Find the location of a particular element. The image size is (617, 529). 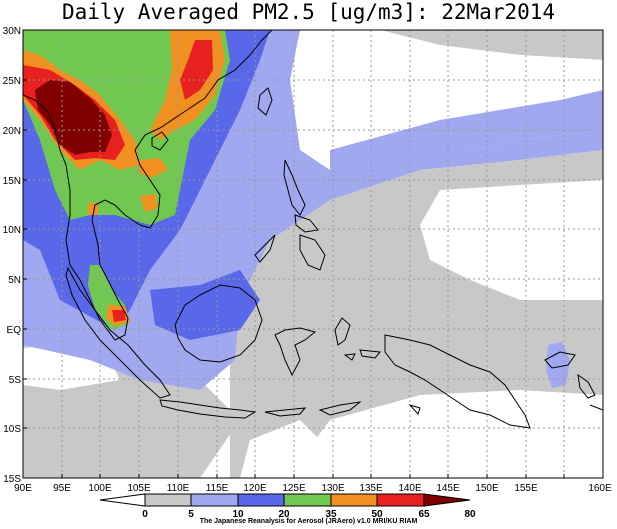

lat-label: 15N is located at coordinates (12, 181).